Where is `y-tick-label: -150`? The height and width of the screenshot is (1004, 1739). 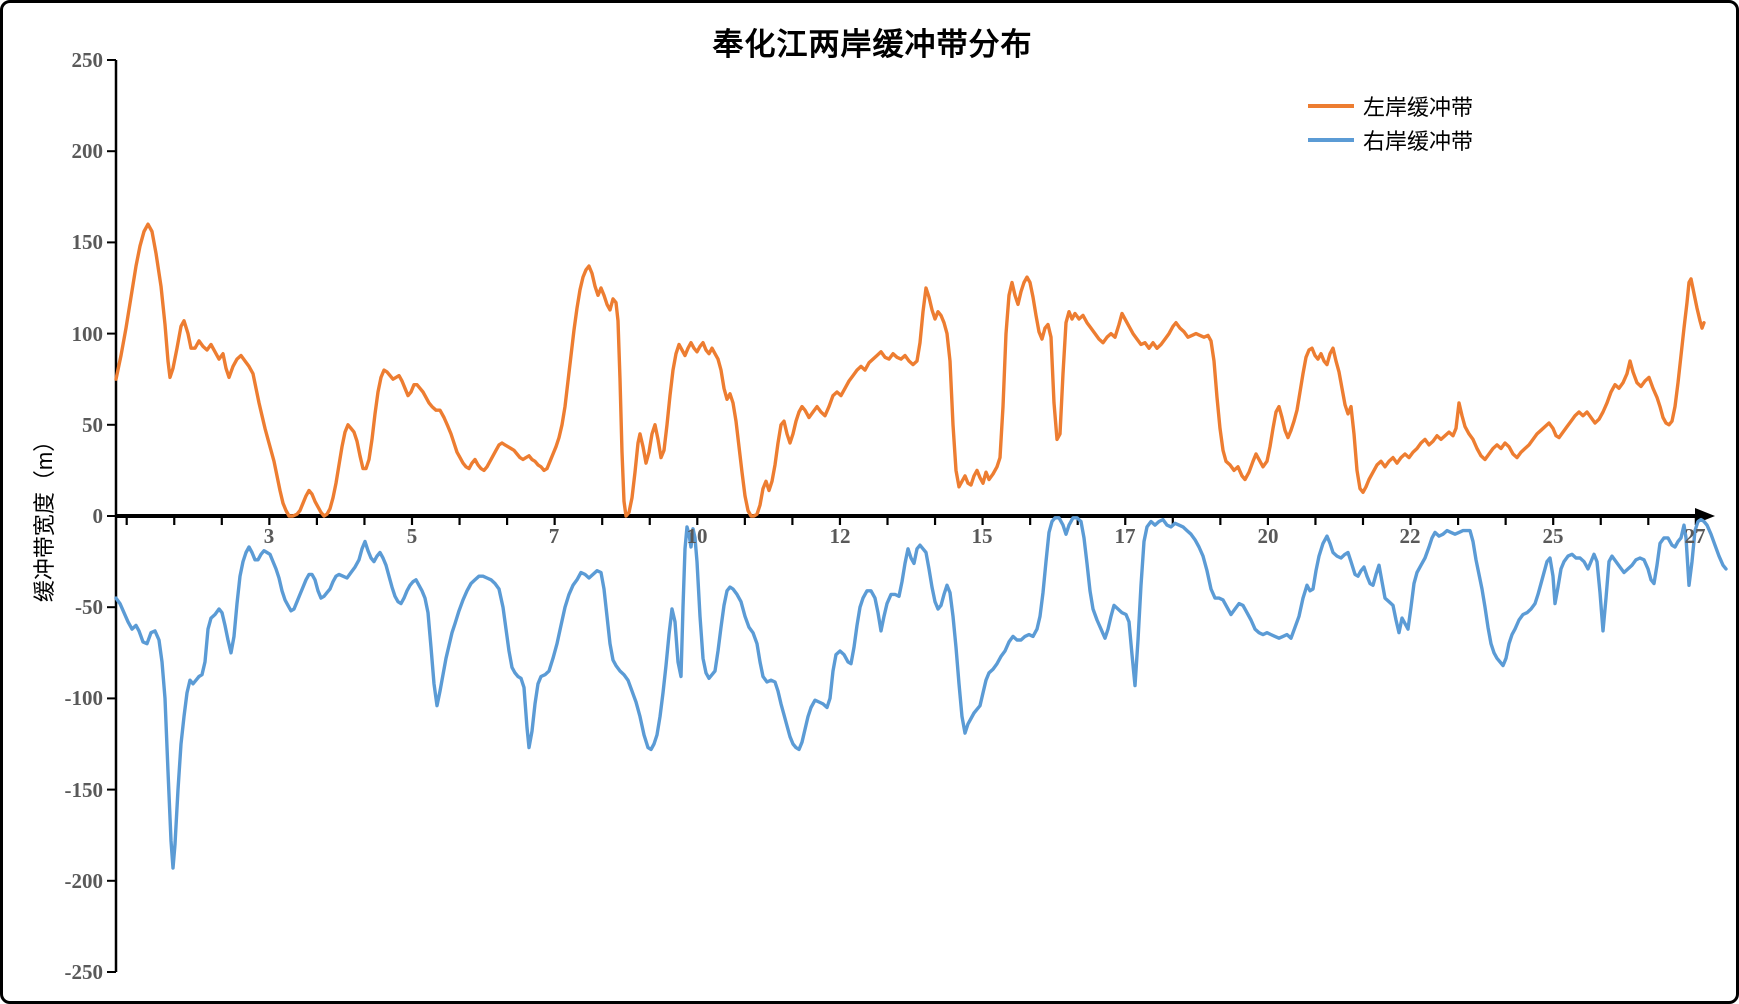 y-tick-label: -150 is located at coordinates (84, 789).